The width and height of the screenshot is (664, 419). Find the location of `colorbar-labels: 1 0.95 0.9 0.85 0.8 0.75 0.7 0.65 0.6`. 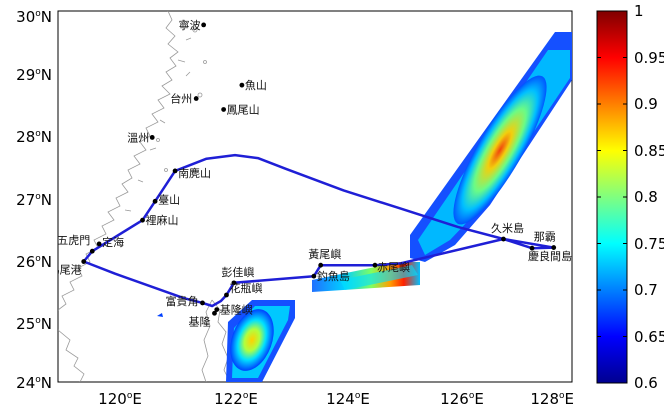

colorbar-labels: 1 0.95 0.9 0.85 0.8 0.75 0.7 0.65 0.6 is located at coordinates (649, 197).